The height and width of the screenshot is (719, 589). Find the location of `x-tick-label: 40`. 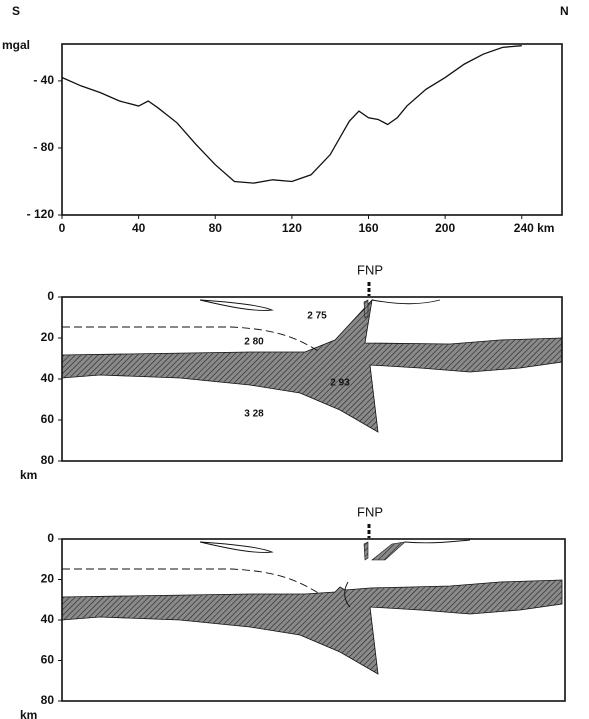

x-tick-label: 40 is located at coordinates (139, 228).